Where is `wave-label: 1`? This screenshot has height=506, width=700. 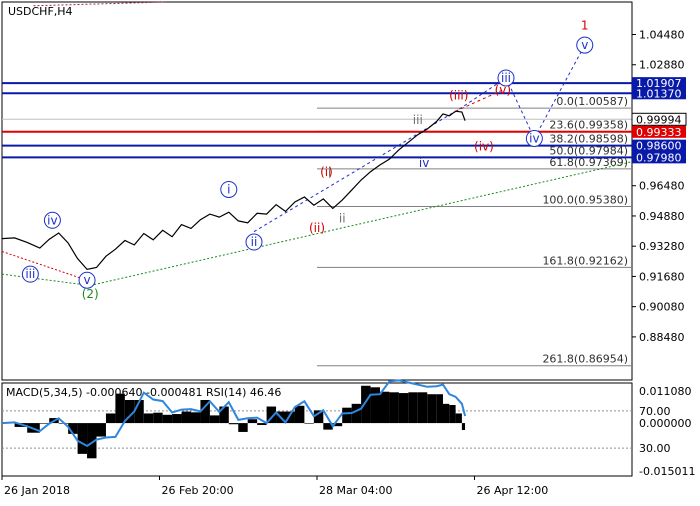
wave-label: 1 is located at coordinates (585, 26).